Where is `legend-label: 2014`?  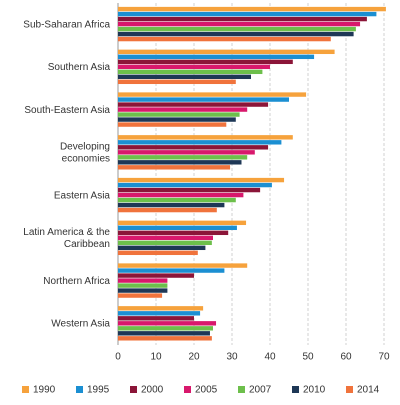
legend-label: 2014 is located at coordinates (368, 390).